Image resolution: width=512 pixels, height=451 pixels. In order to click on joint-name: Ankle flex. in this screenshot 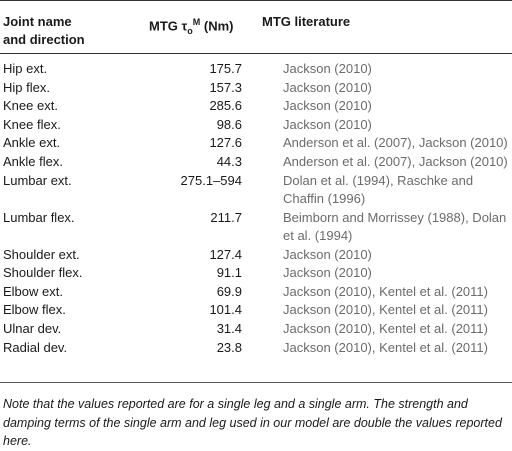, I will do `click(33, 161)`.